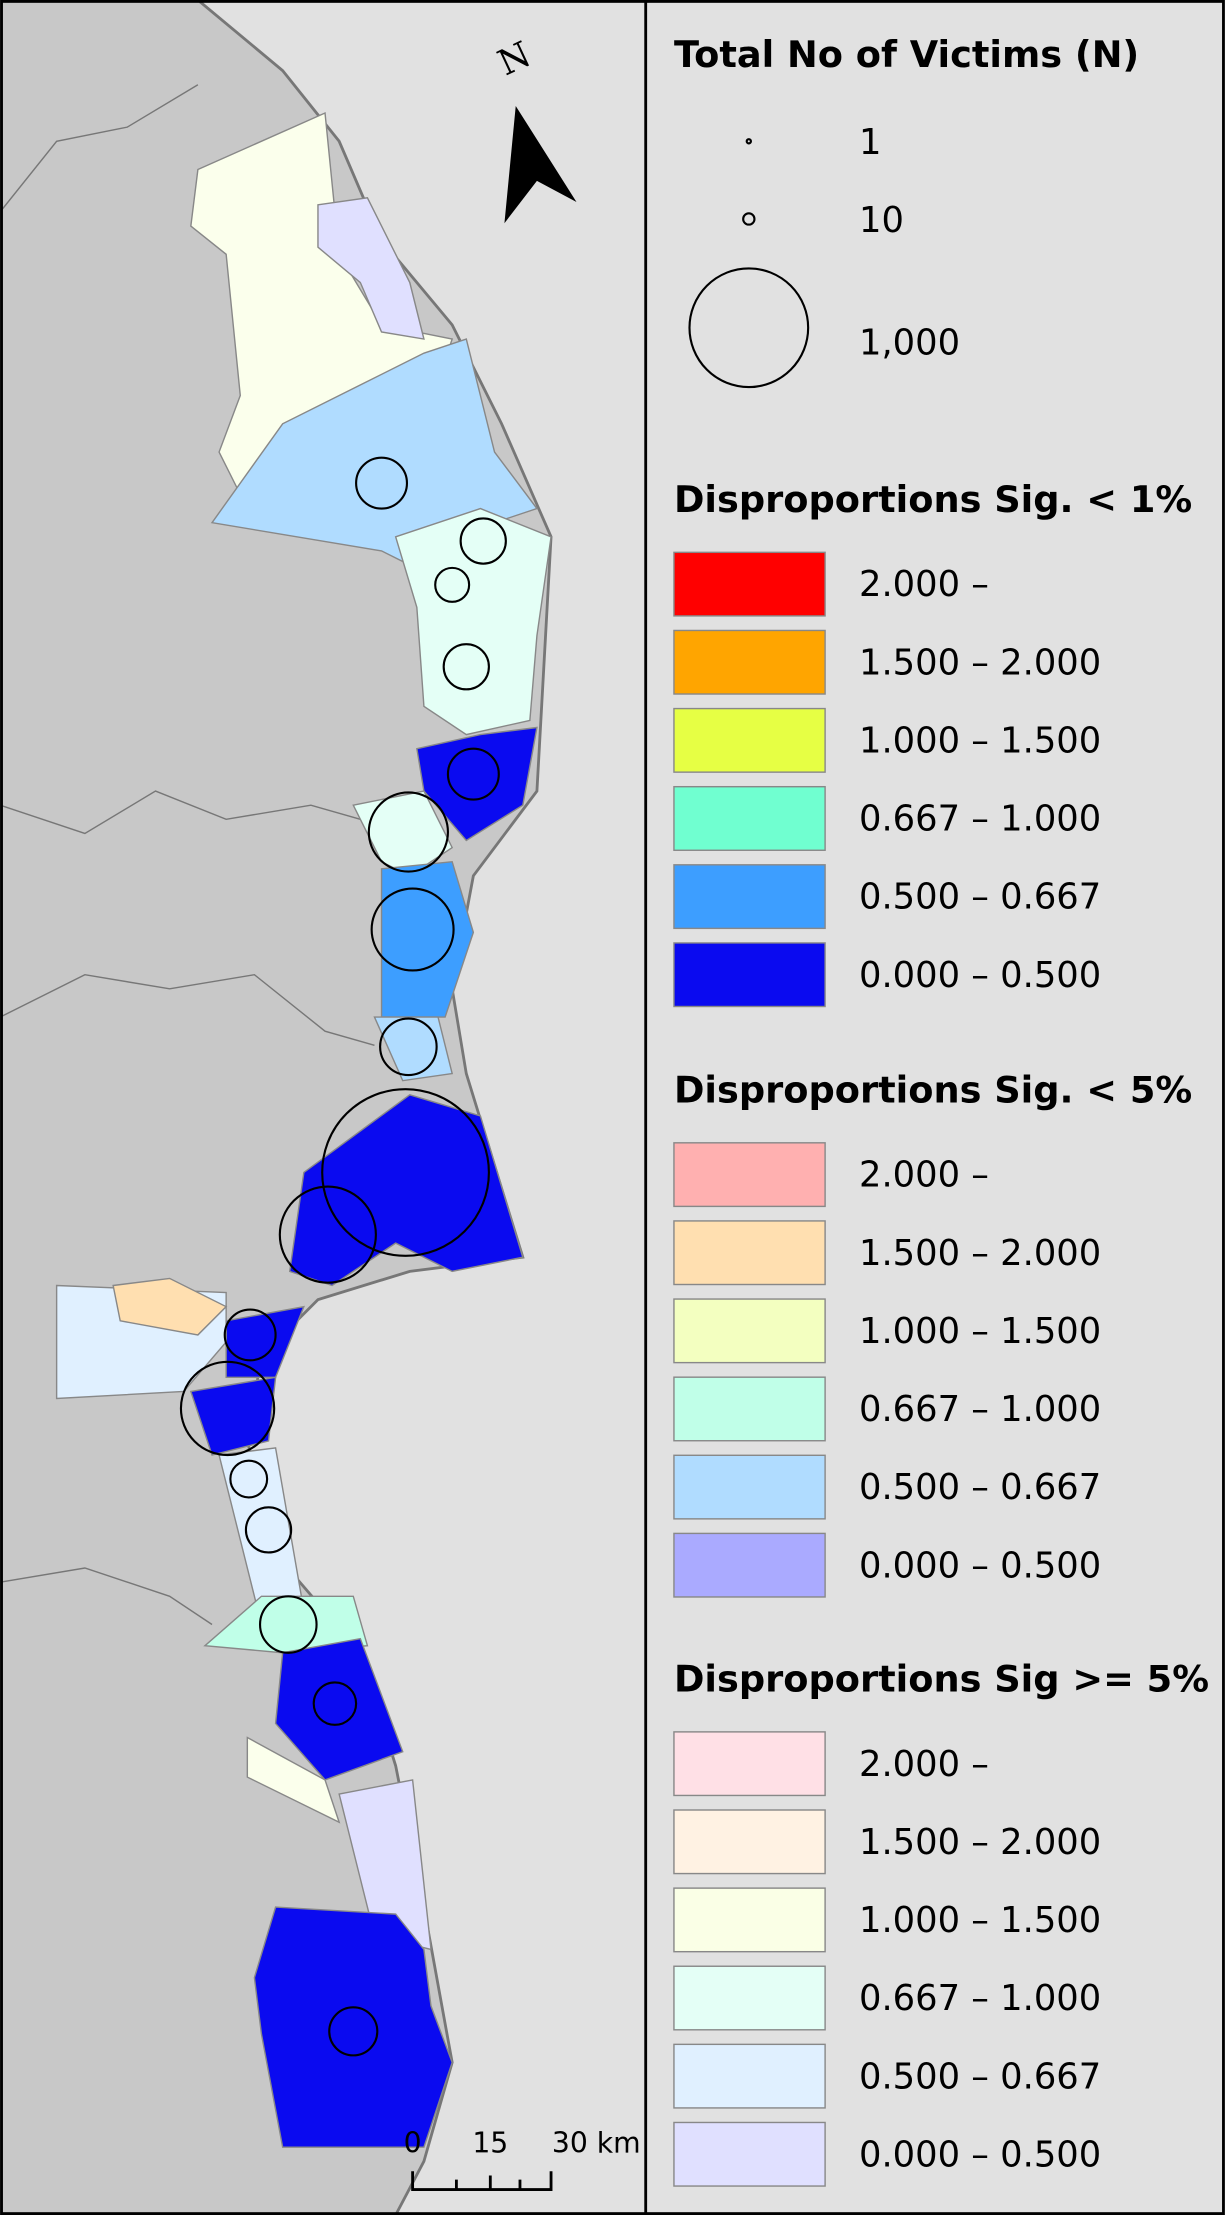  What do you see at coordinates (906, 54) in the screenshot?
I see `legend-title: Total No of Victims (N)` at bounding box center [906, 54].